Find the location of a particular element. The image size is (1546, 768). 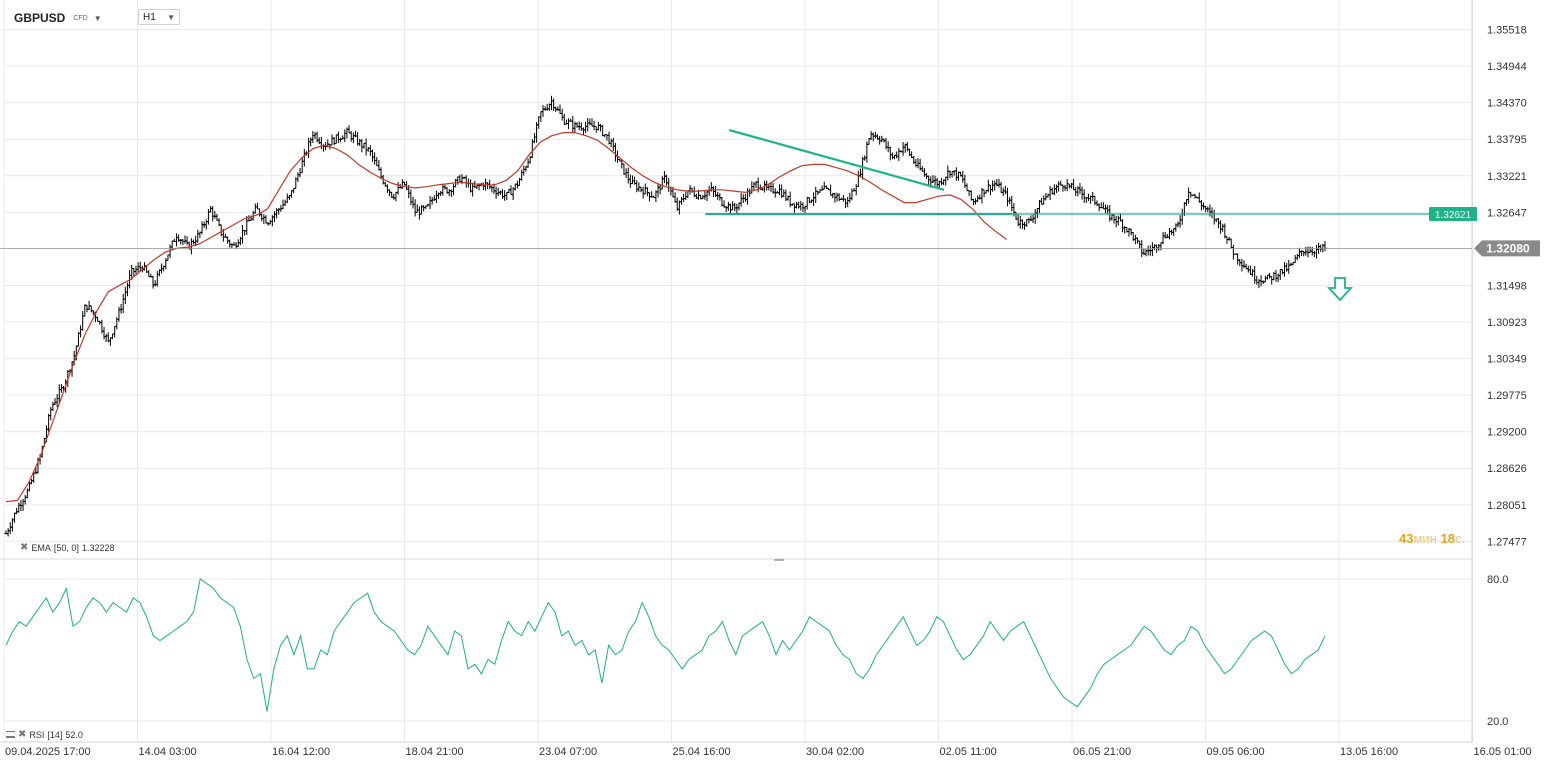

time-tick-label: 09.04.2025 17:00 is located at coordinates (48, 752).